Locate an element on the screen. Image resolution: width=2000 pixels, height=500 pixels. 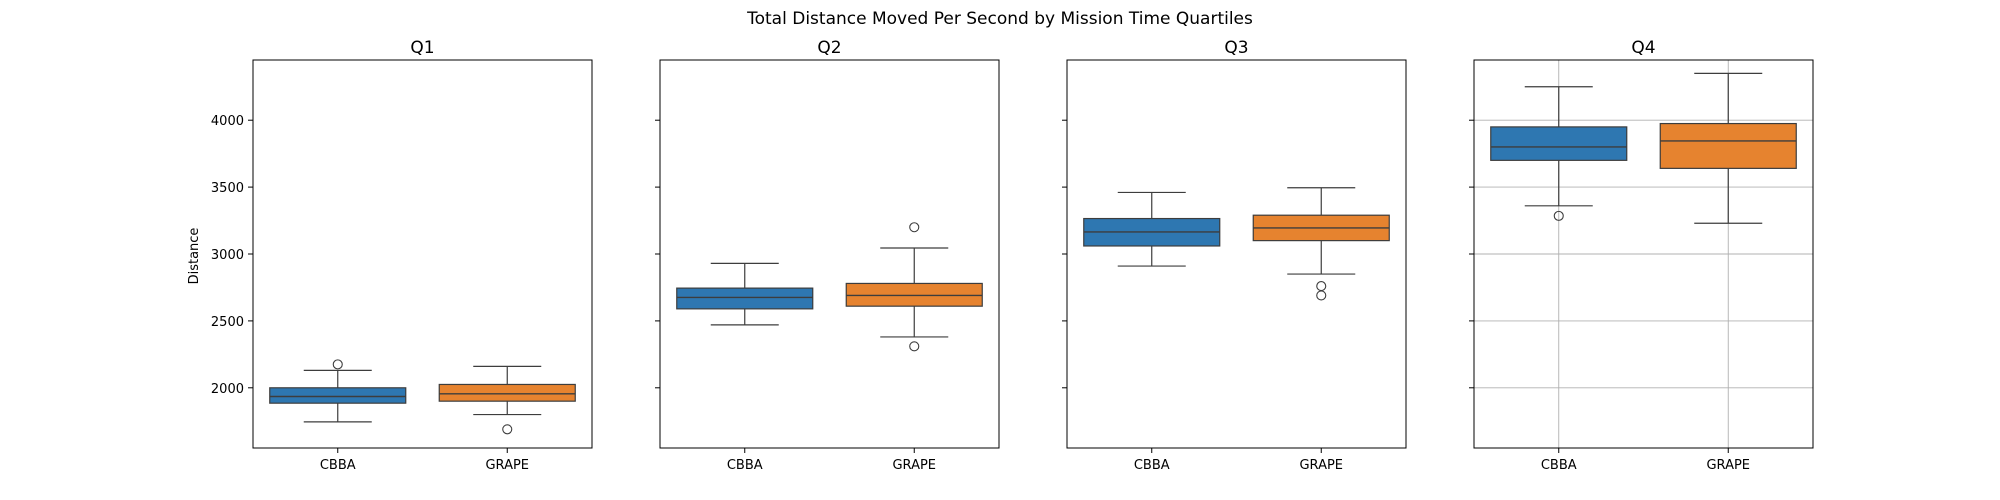
subplot-title: Q3 is located at coordinates (1236, 48).